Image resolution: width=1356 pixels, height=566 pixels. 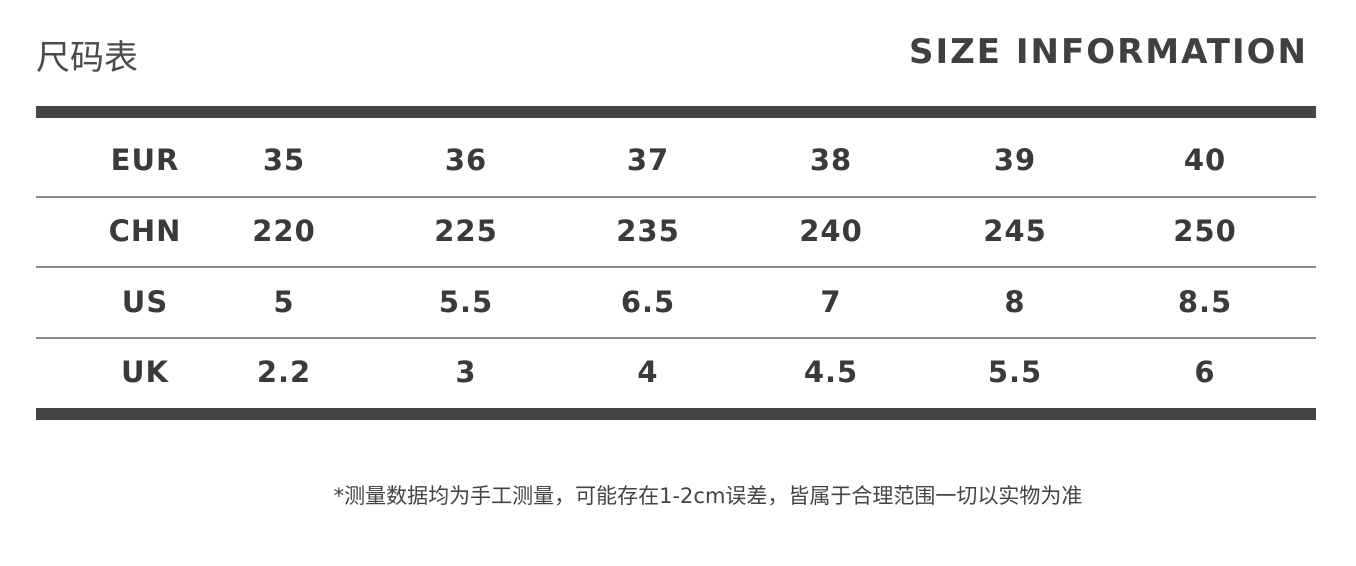 I want to click on size-cell: 4, so click(x=648, y=372).